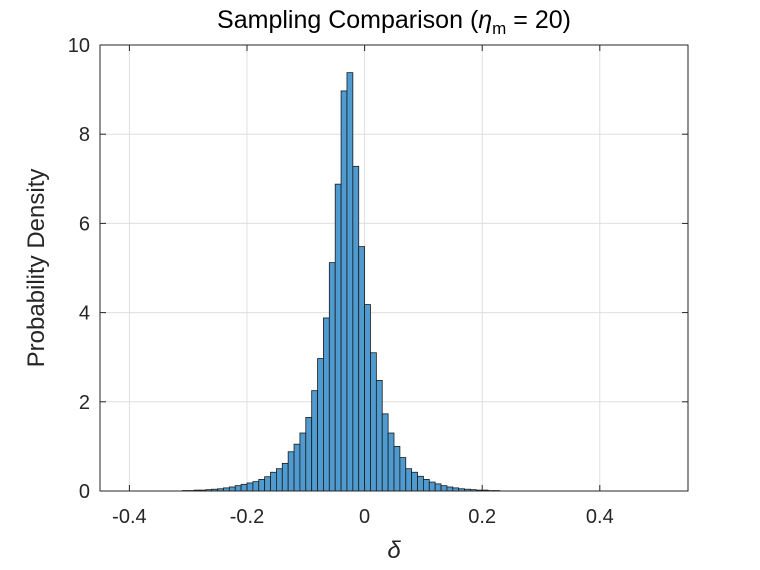  What do you see at coordinates (348, 20) in the screenshot?
I see `chart-title-prefix: Sampling Comparison (` at bounding box center [348, 20].